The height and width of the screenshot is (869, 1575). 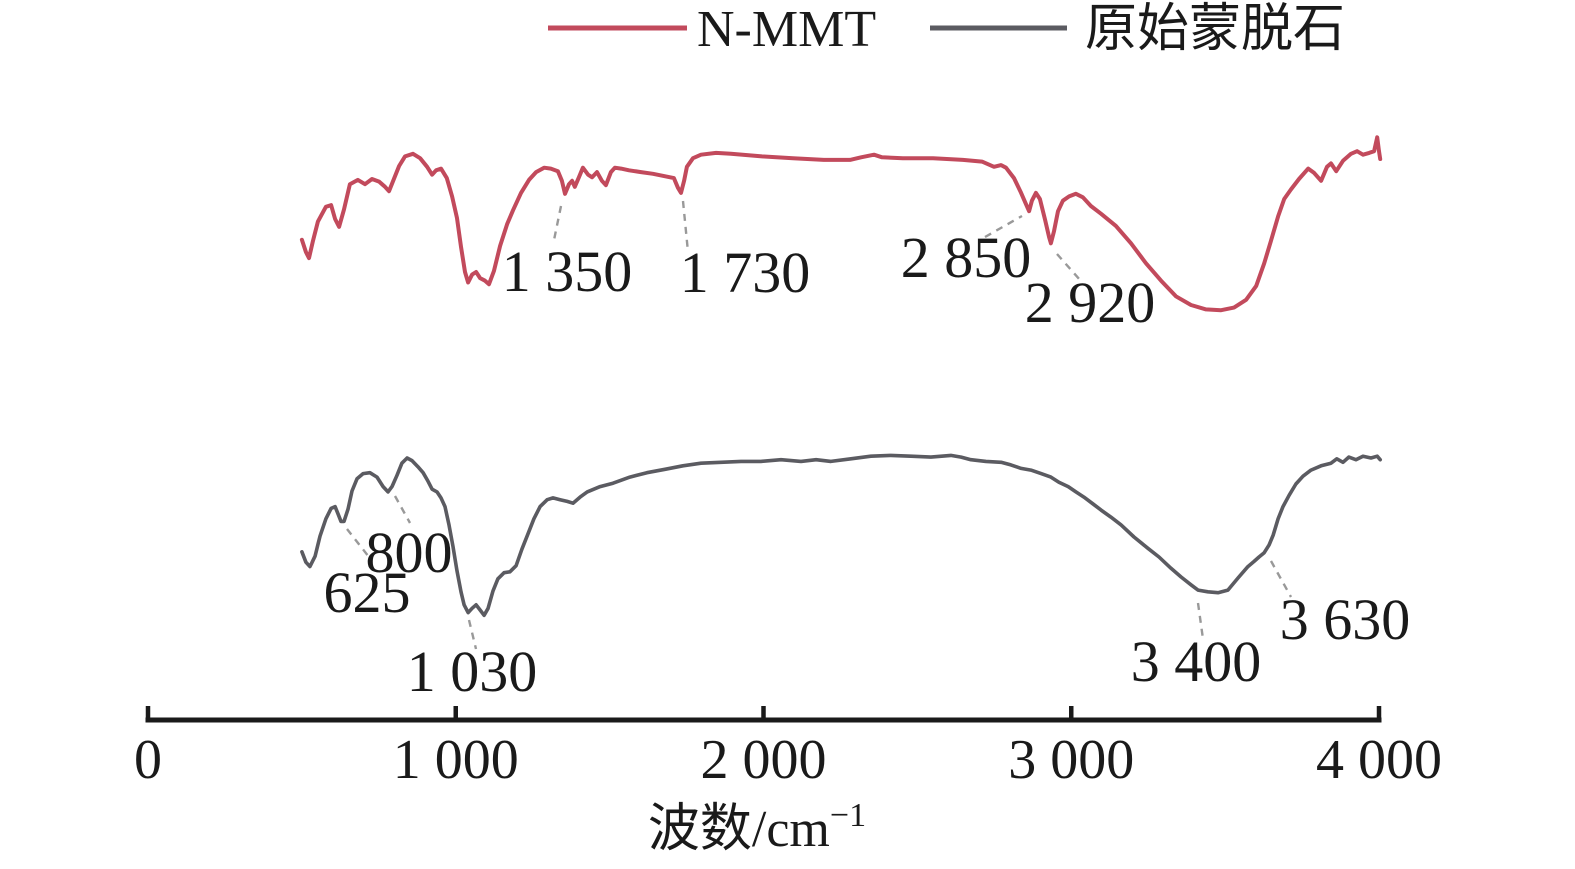 I want to click on curve-n-mmt, so click(x=841, y=224).